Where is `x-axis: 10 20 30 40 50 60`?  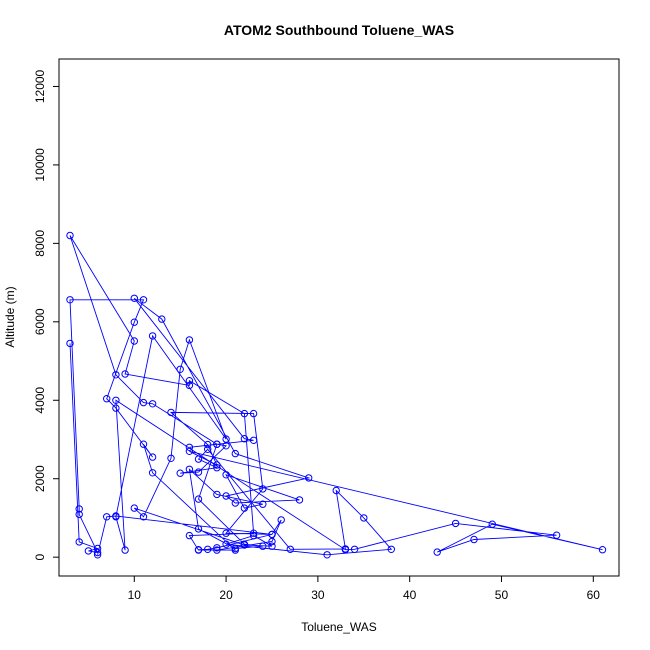
x-axis: 10 20 30 40 50 60 is located at coordinates (364, 589).